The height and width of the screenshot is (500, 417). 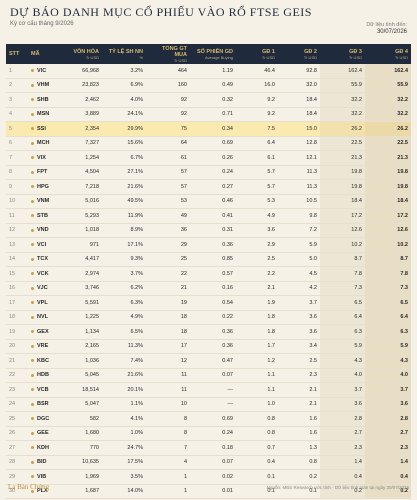 What do you see at coordinates (313, 244) in the screenshot?
I see `cell-text: 5.9` at bounding box center [313, 244].